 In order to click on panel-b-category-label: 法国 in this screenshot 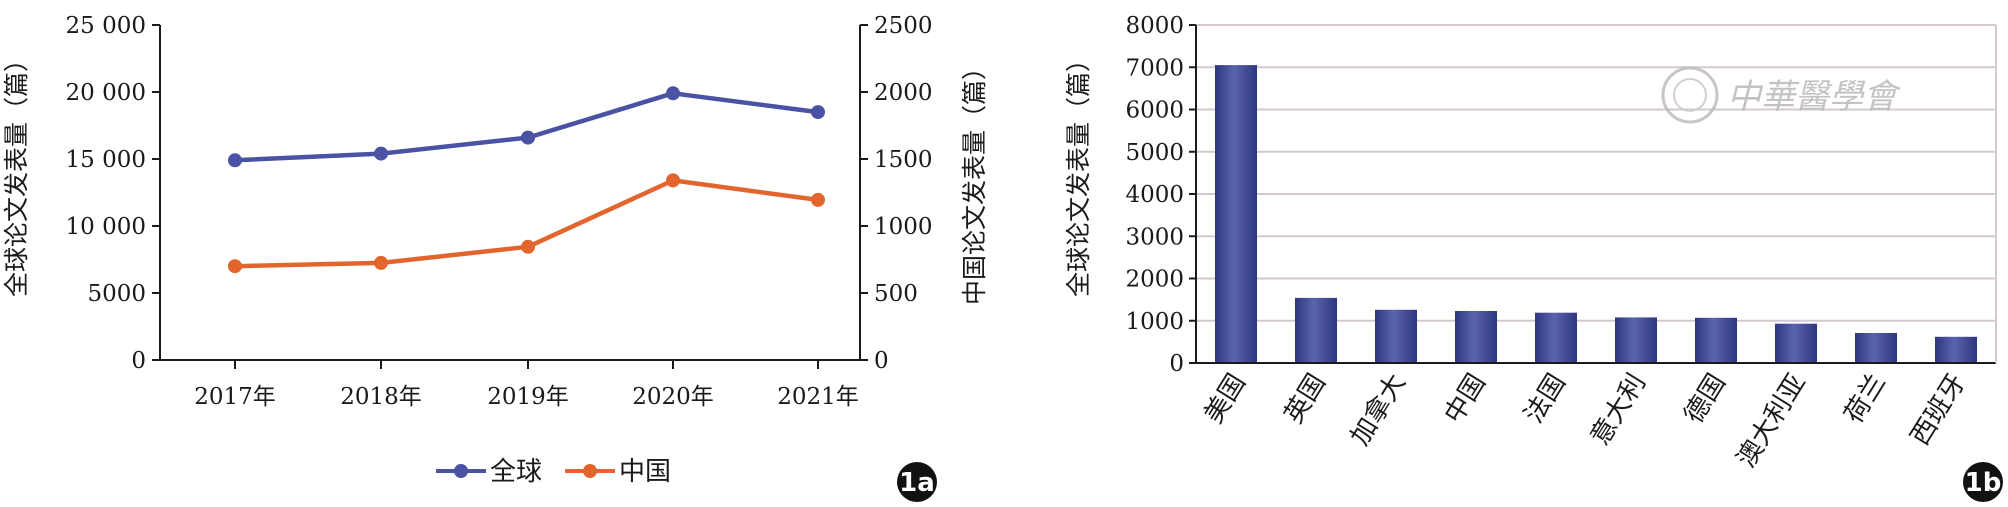, I will do `click(1545, 399)`.